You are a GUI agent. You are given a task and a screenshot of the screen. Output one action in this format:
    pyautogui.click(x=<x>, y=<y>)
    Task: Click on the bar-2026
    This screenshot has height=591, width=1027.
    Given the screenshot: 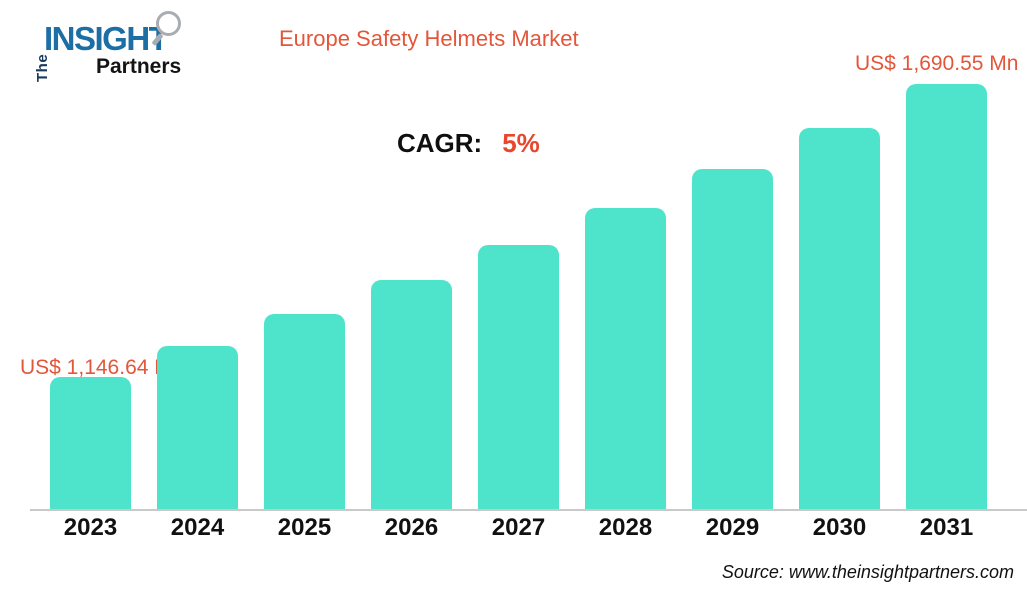 What is the action you would take?
    pyautogui.click(x=411, y=395)
    